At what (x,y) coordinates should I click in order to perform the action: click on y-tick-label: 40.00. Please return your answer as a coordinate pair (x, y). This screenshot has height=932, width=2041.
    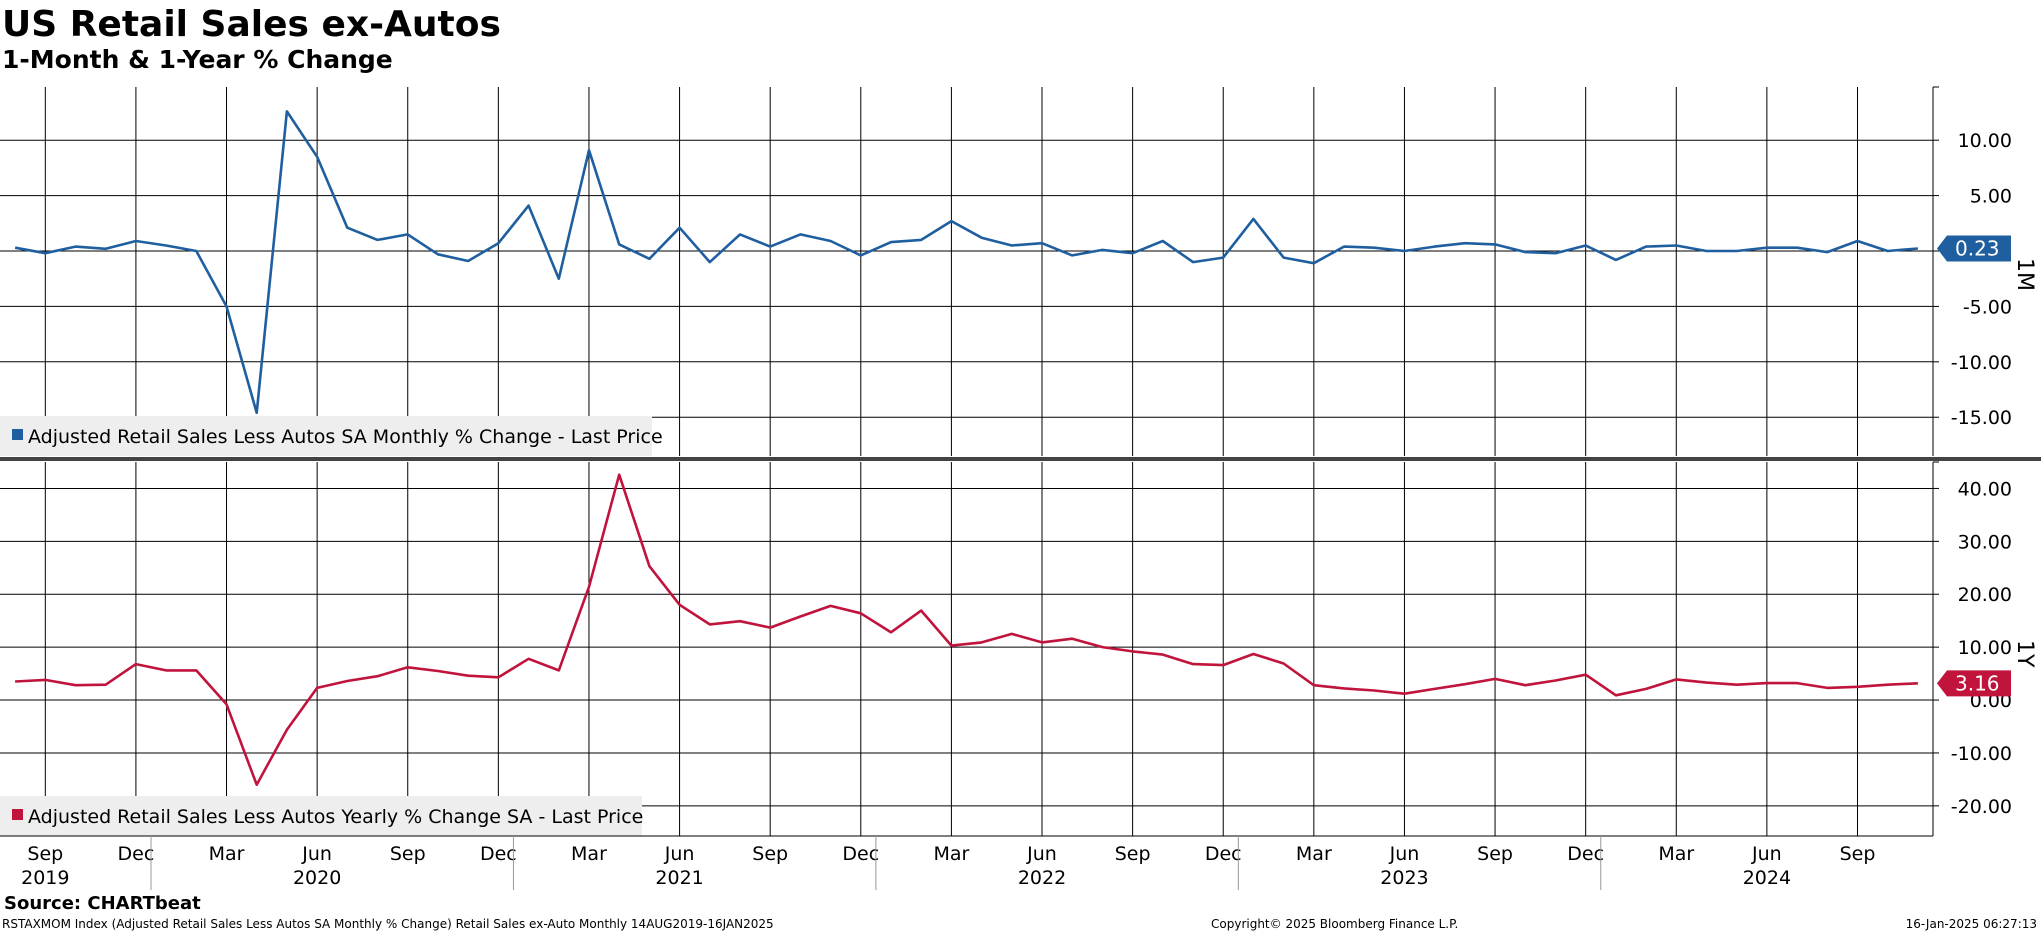
    Looking at the image, I should click on (1985, 489).